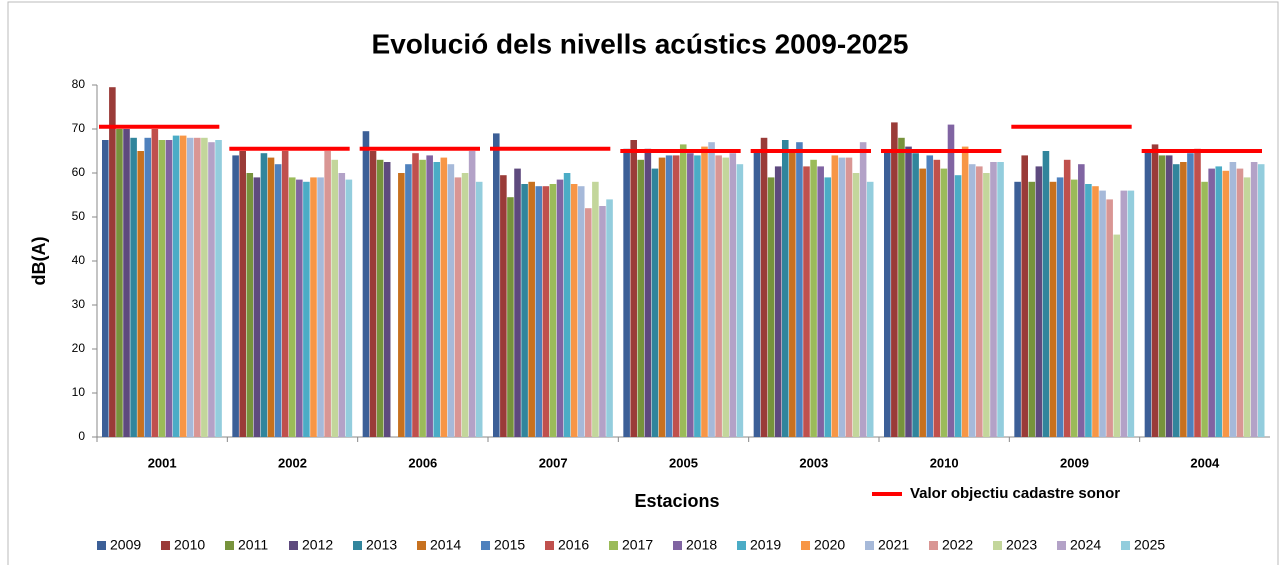 The width and height of the screenshot is (1287, 565). I want to click on legend-label: 2014, so click(445, 545).